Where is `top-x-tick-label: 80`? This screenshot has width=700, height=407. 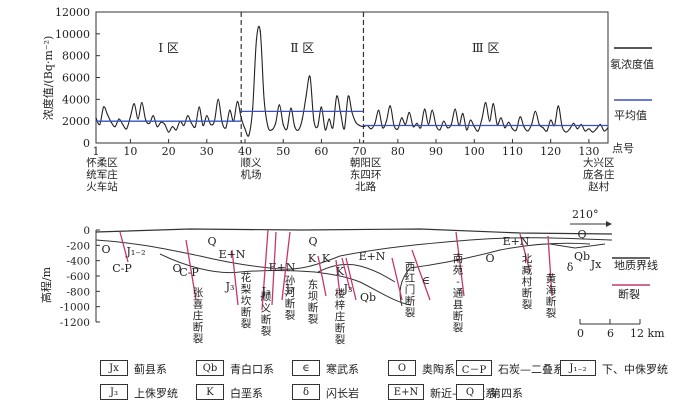 top-x-tick-label: 80 is located at coordinates (398, 151).